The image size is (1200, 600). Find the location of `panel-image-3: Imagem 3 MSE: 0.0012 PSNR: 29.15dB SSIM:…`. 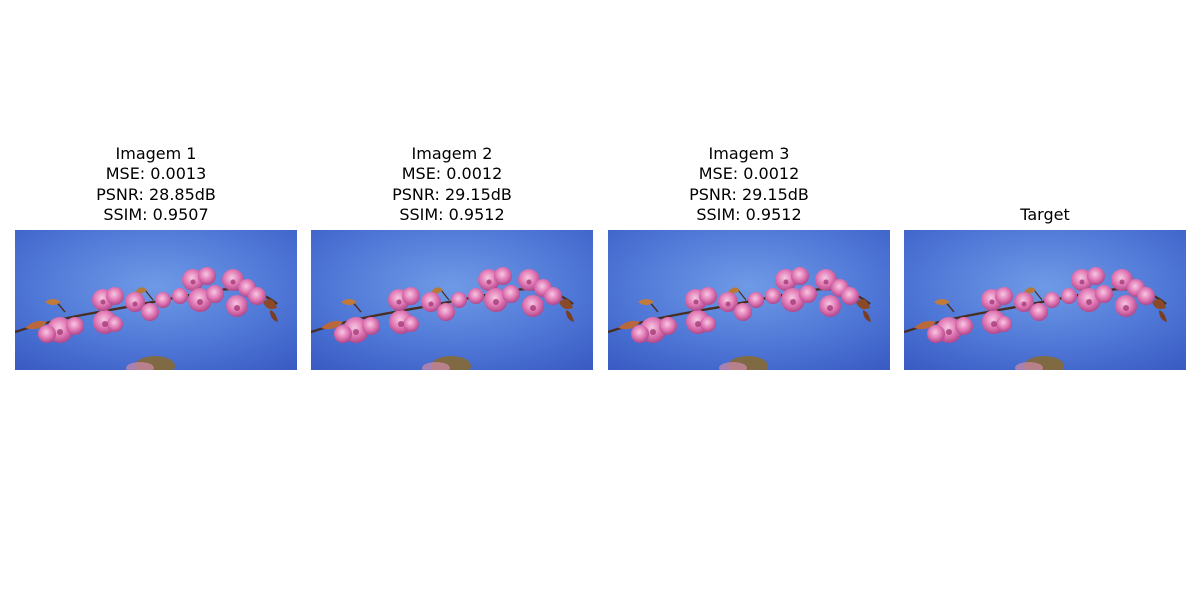

panel-image-3: Imagem 3 MSE: 0.0012 PSNR: 29.15dB SSIM:… is located at coordinates (749, 256).